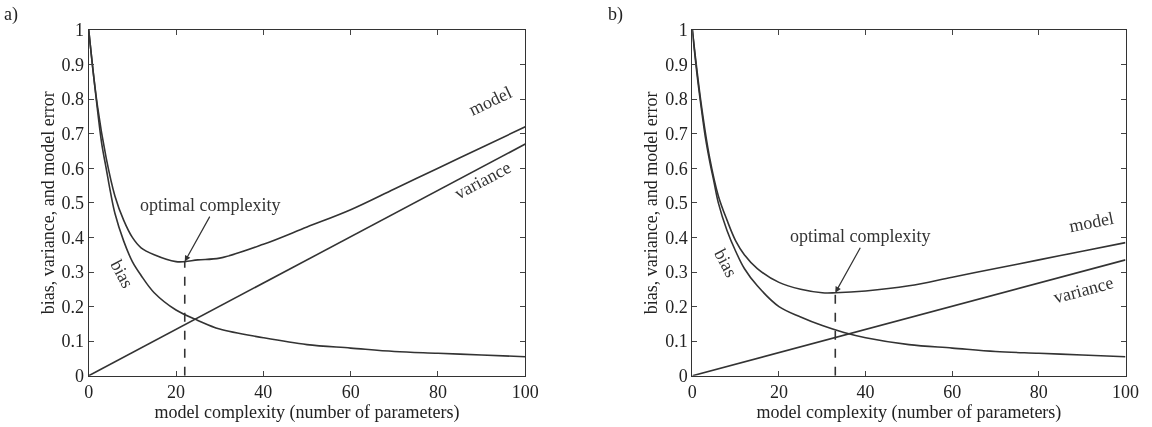 The image size is (1152, 427). Describe the element at coordinates (1083, 290) in the screenshot. I see `text: variance` at that location.